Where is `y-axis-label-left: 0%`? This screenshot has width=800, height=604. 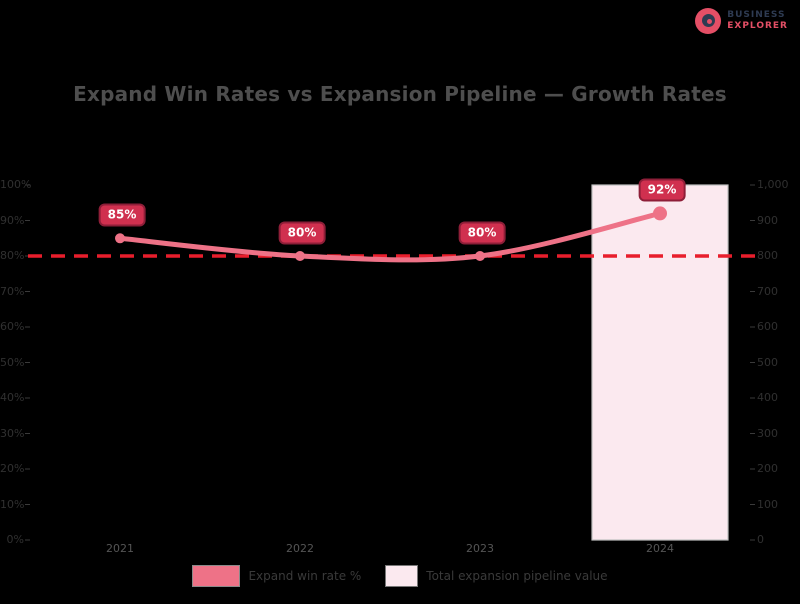 y-axis-label-left: 0% is located at coordinates (15, 539).